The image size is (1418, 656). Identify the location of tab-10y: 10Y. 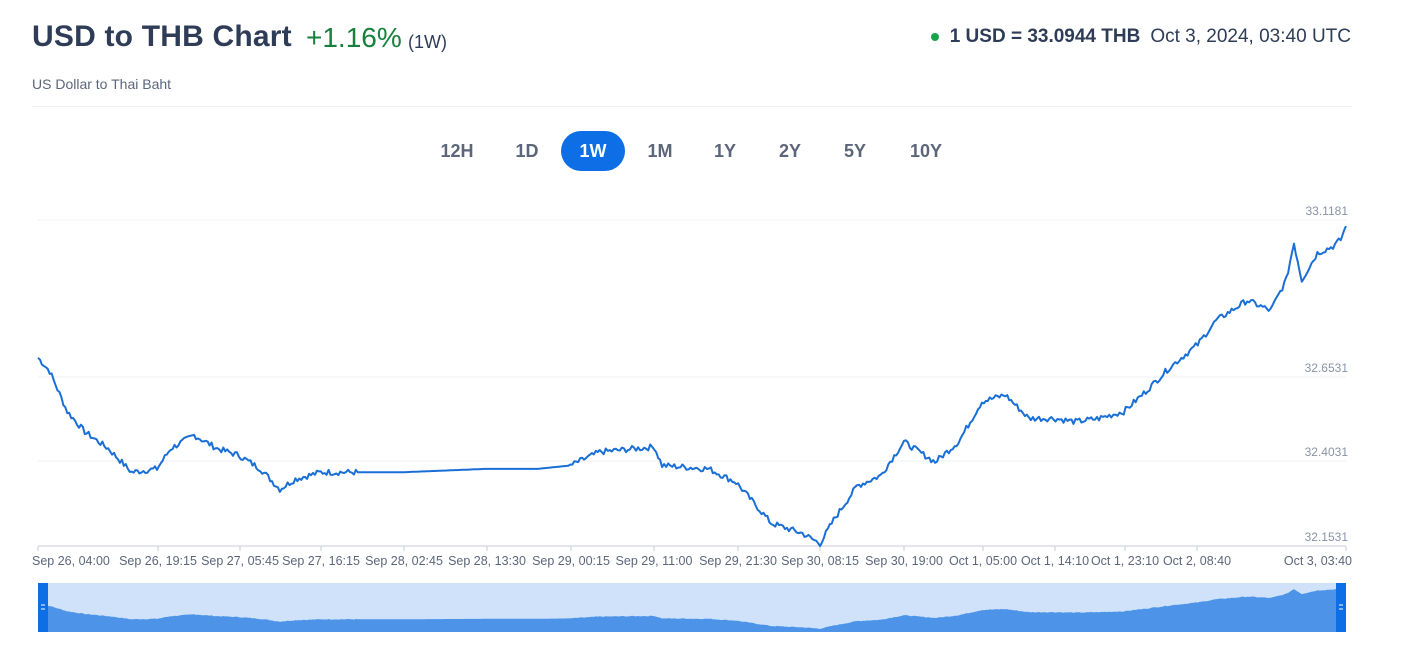
(926, 151).